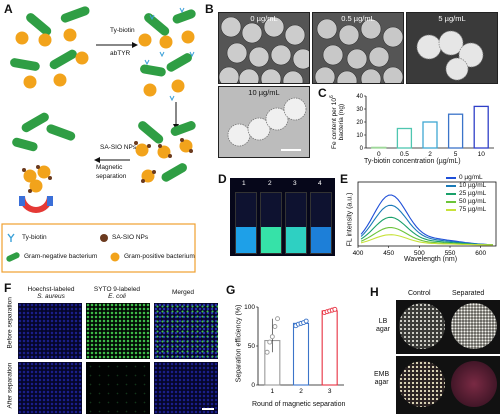  I want to click on chart-e-xlabel: Wavelength (nm), so click(431, 259).